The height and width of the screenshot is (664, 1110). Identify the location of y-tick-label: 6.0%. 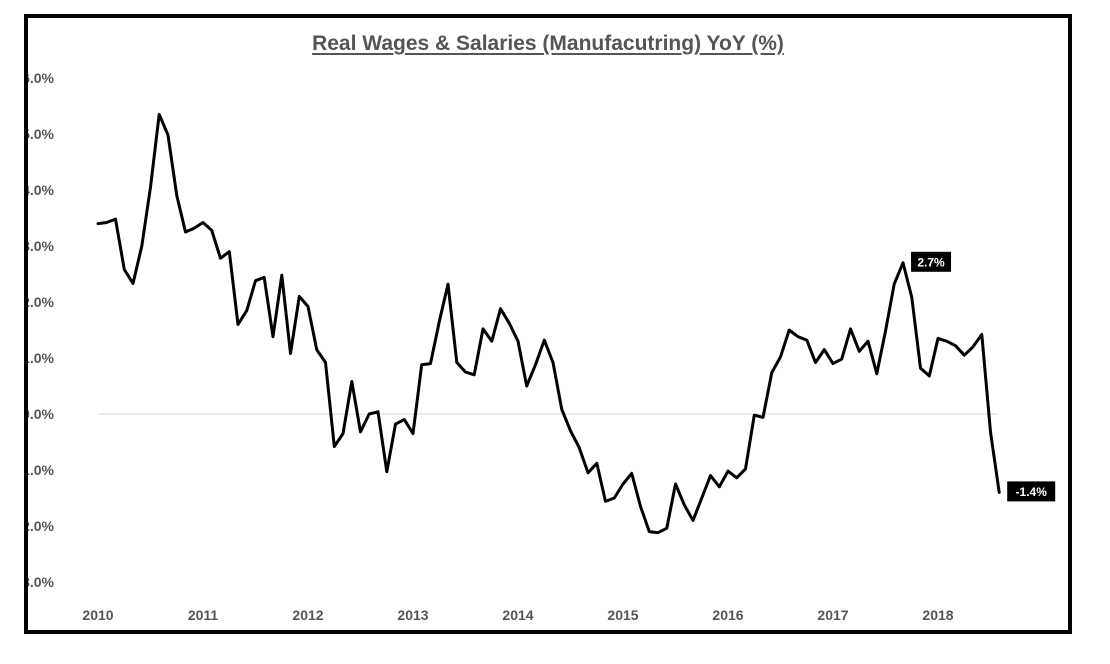
(41, 78).